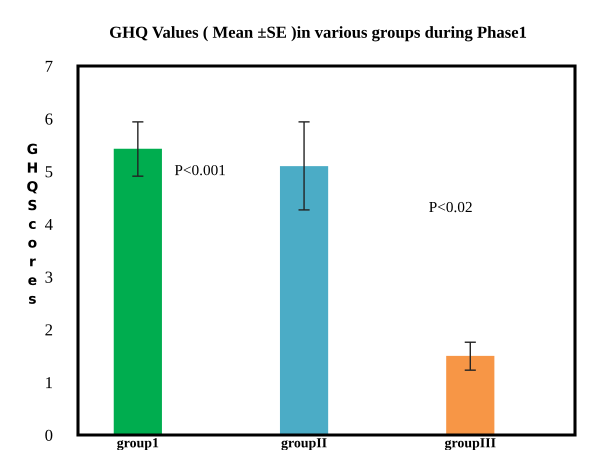 The image size is (589, 450). I want to click on x-tick-label: groupIII, so click(470, 444).